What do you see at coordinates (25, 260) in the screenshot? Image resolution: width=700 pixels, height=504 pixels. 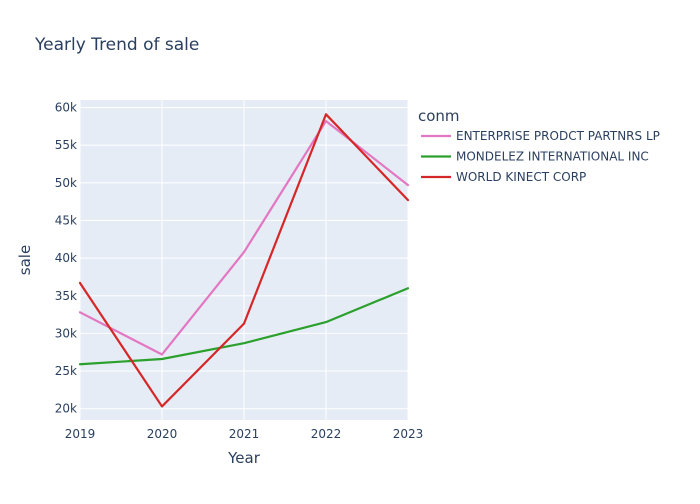 I see `y-axis-title: sale` at bounding box center [25, 260].